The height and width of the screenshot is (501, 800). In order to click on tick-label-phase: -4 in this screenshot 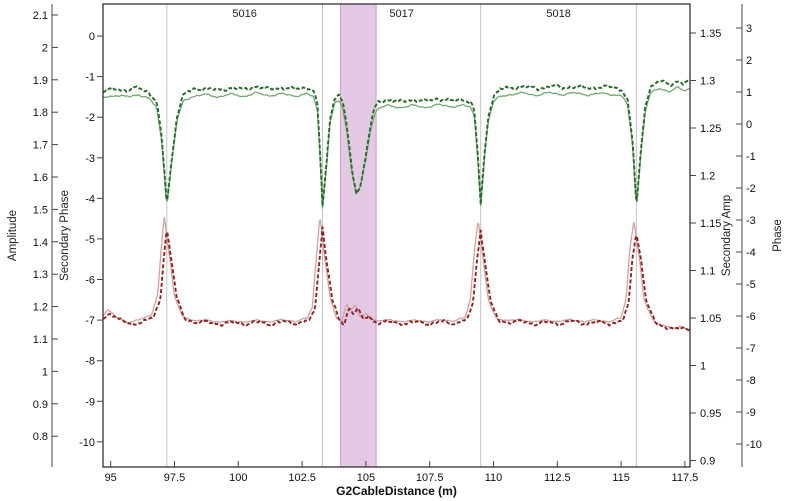, I will do `click(751, 253)`.